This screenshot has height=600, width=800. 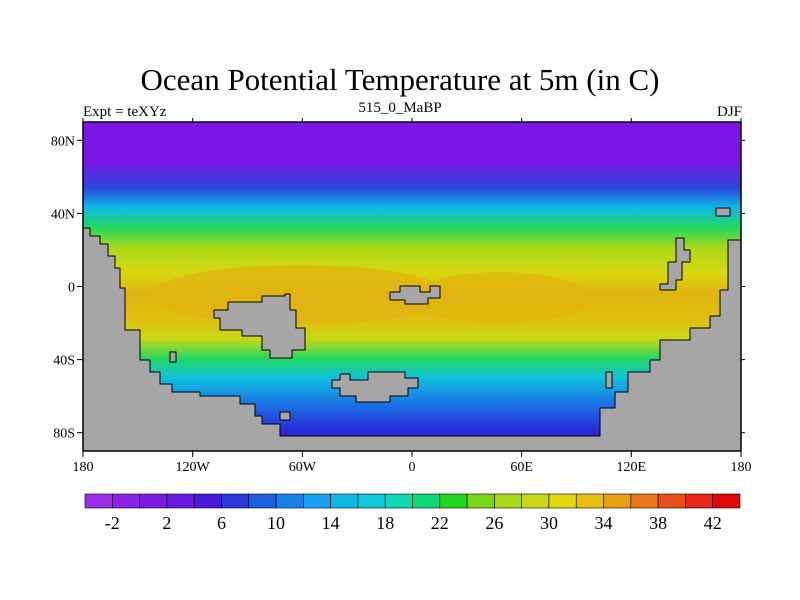 I want to click on y-tick-label: 40S, so click(x=64, y=361).